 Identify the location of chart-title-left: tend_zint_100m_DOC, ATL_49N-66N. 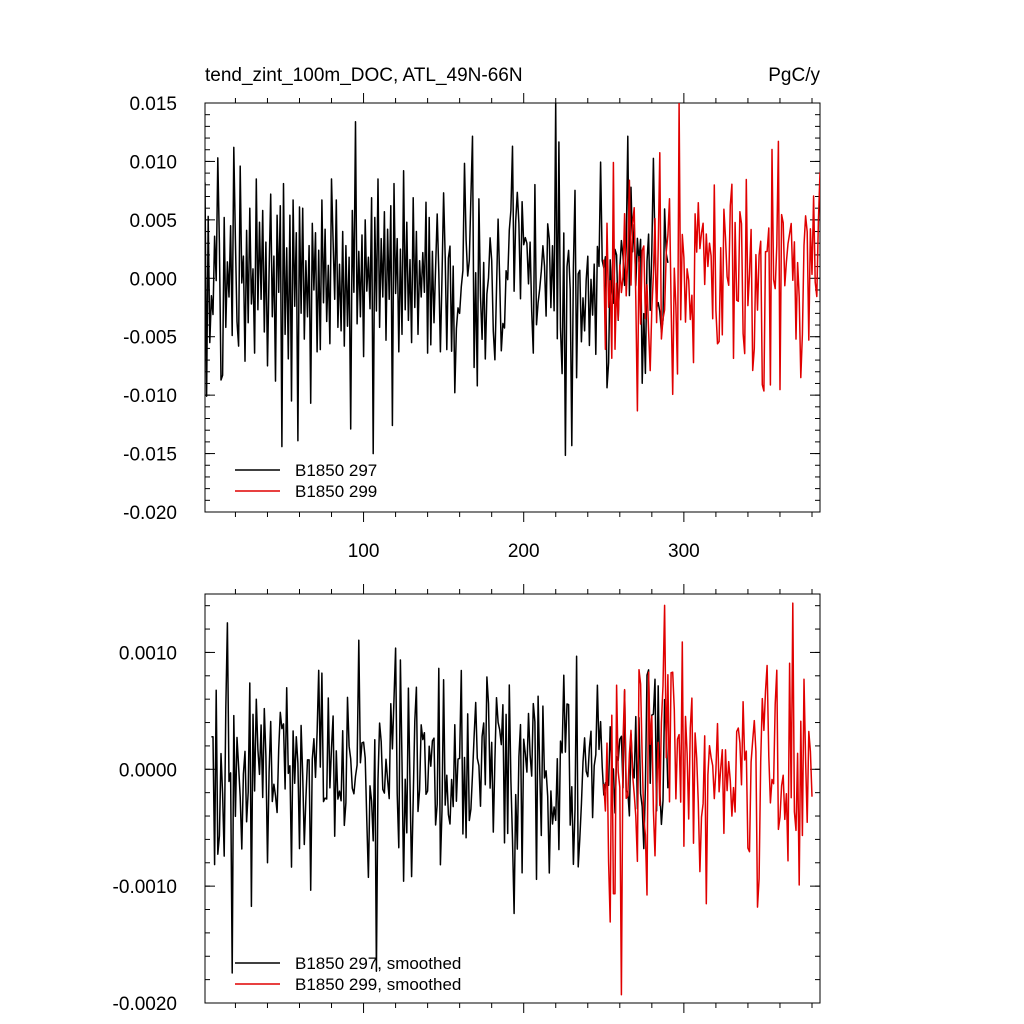
(364, 75).